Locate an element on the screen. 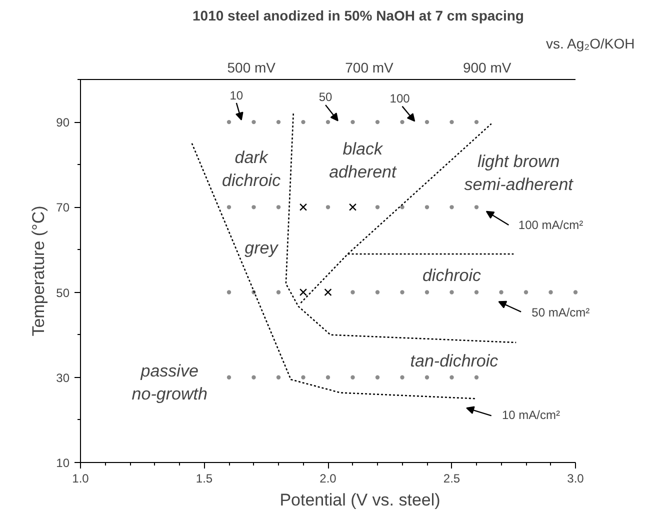  annotation: 10 mA/cm² is located at coordinates (531, 415).